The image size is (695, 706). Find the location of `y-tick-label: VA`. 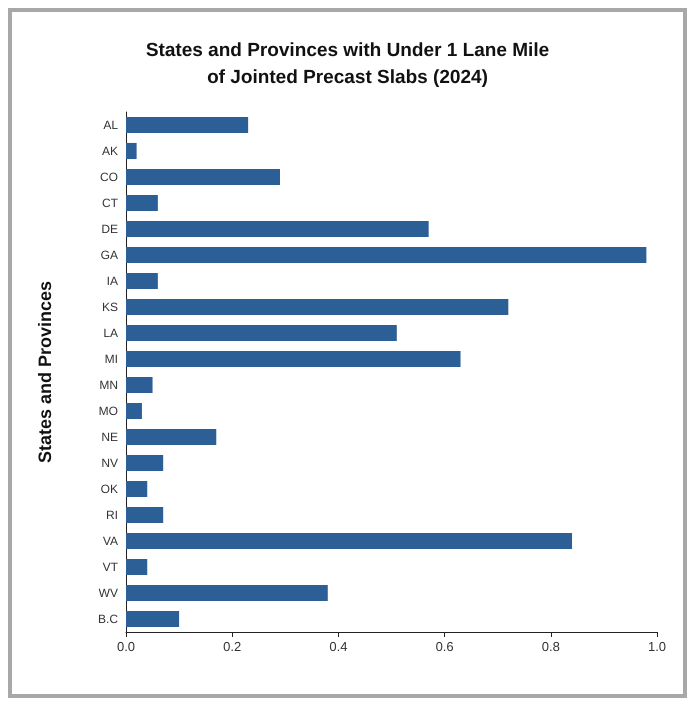

y-tick-label: VA is located at coordinates (110, 541).